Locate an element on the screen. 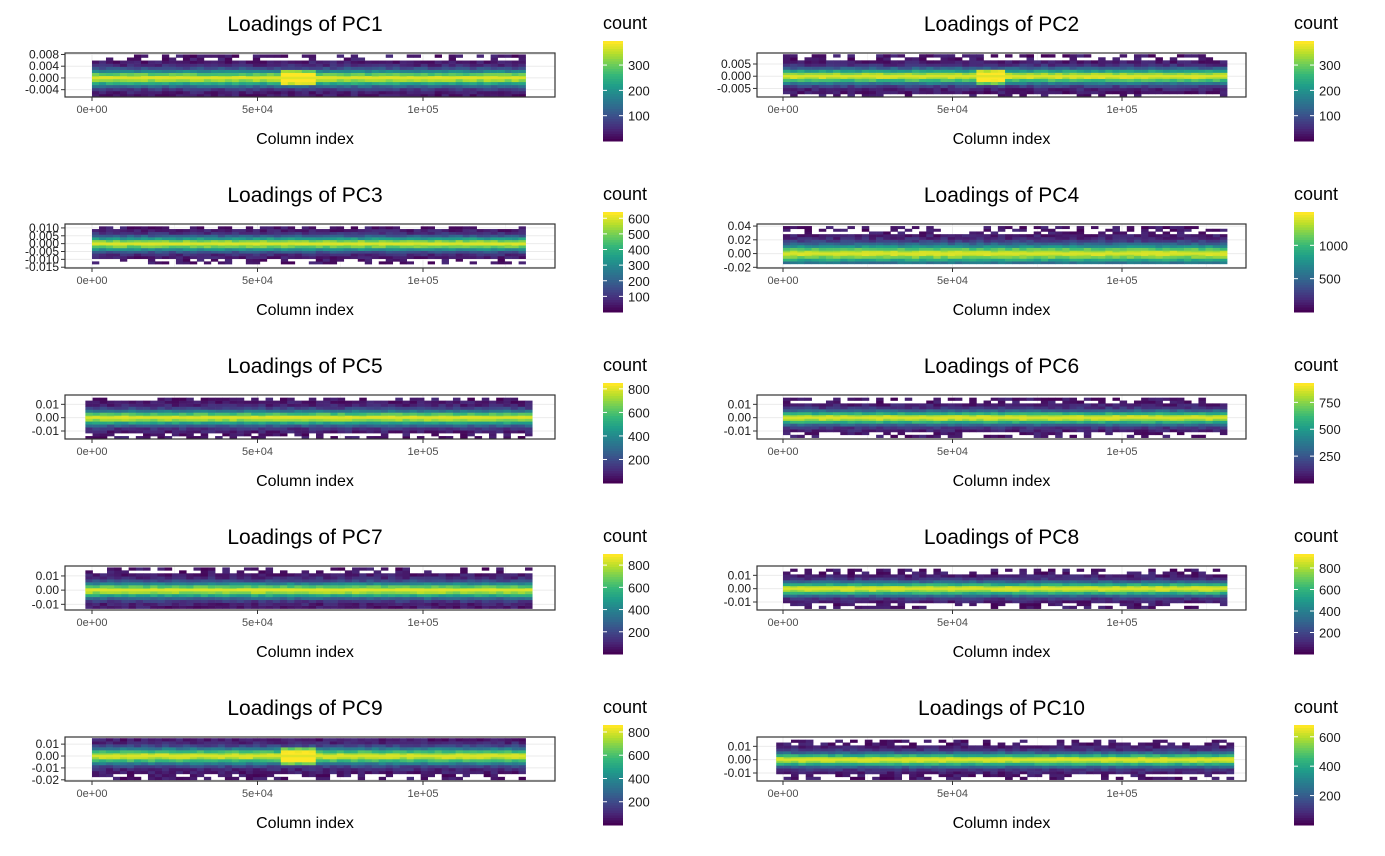 This screenshot has height=856, width=1385. x-tick-label: 5e+04 is located at coordinates (257, 452).